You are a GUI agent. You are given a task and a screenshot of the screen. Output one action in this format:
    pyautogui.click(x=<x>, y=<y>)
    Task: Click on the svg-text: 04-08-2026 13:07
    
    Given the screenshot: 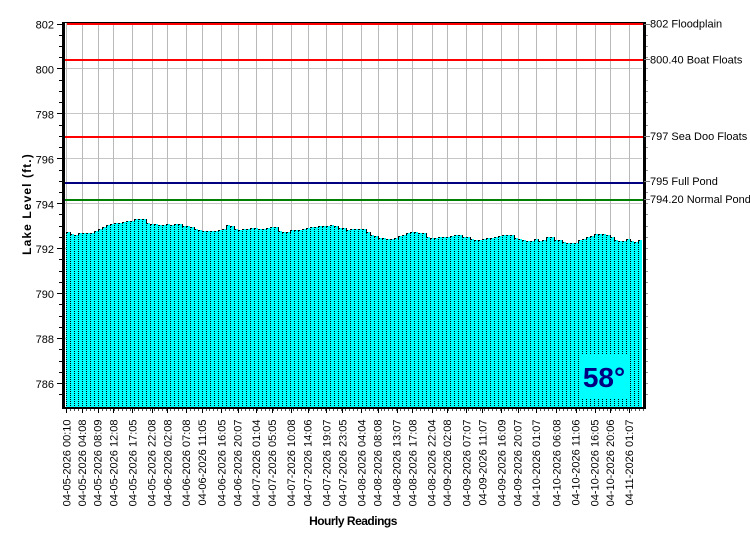 What is the action you would take?
    pyautogui.click(x=398, y=463)
    